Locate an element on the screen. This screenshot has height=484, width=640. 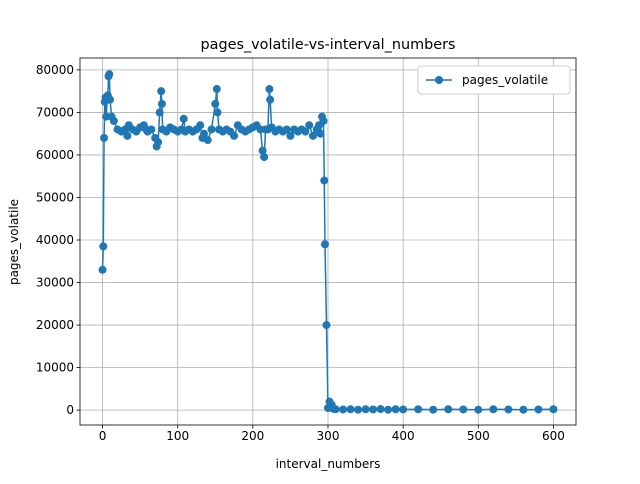
legend-box is located at coordinates (494, 80).